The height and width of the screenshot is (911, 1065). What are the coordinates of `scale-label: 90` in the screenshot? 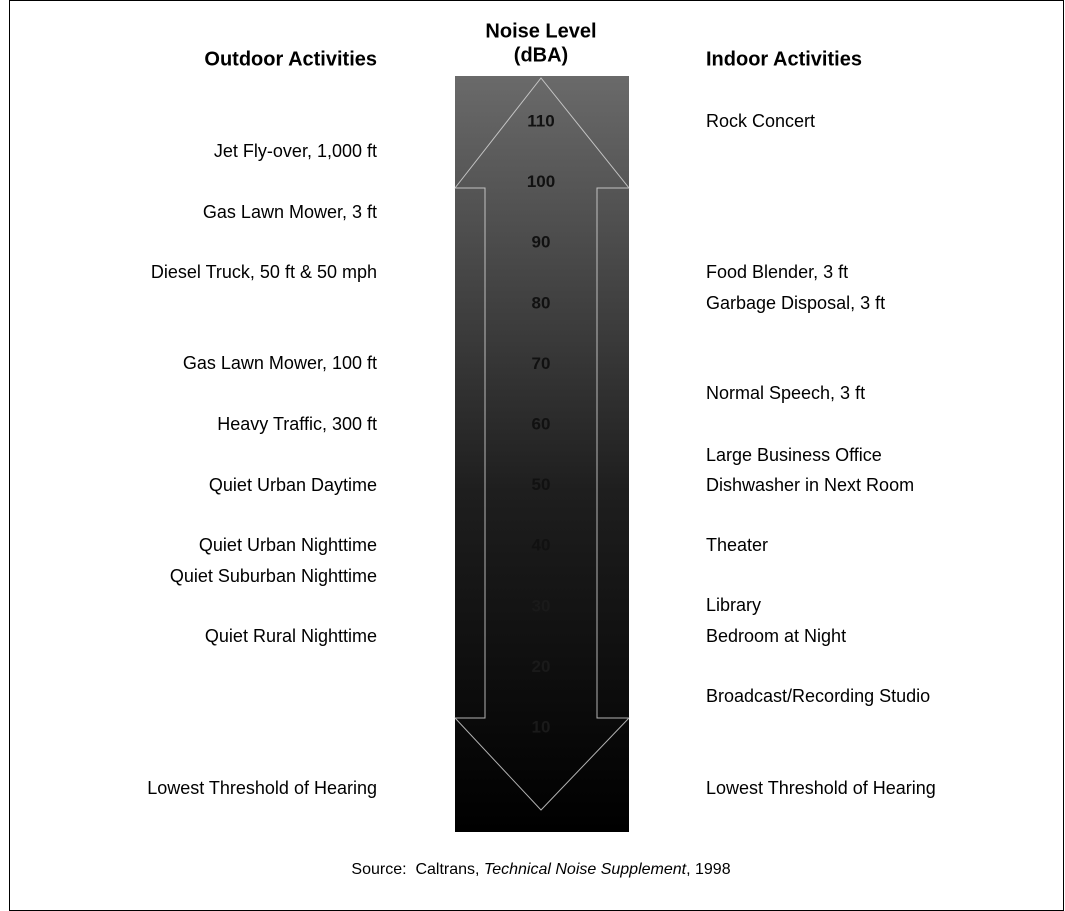 It's located at (541, 242).